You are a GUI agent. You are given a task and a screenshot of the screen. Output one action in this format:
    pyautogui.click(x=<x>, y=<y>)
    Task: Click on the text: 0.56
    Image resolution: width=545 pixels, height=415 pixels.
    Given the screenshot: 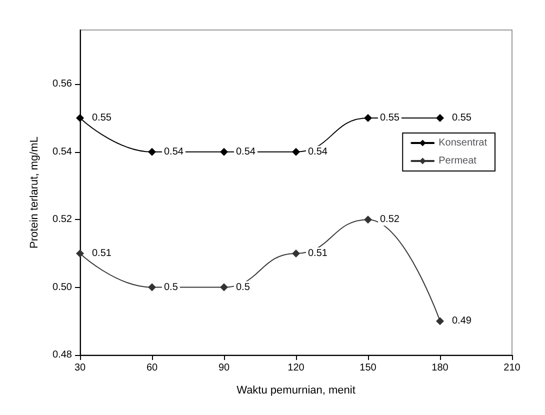 What is the action you would take?
    pyautogui.click(x=62, y=84)
    